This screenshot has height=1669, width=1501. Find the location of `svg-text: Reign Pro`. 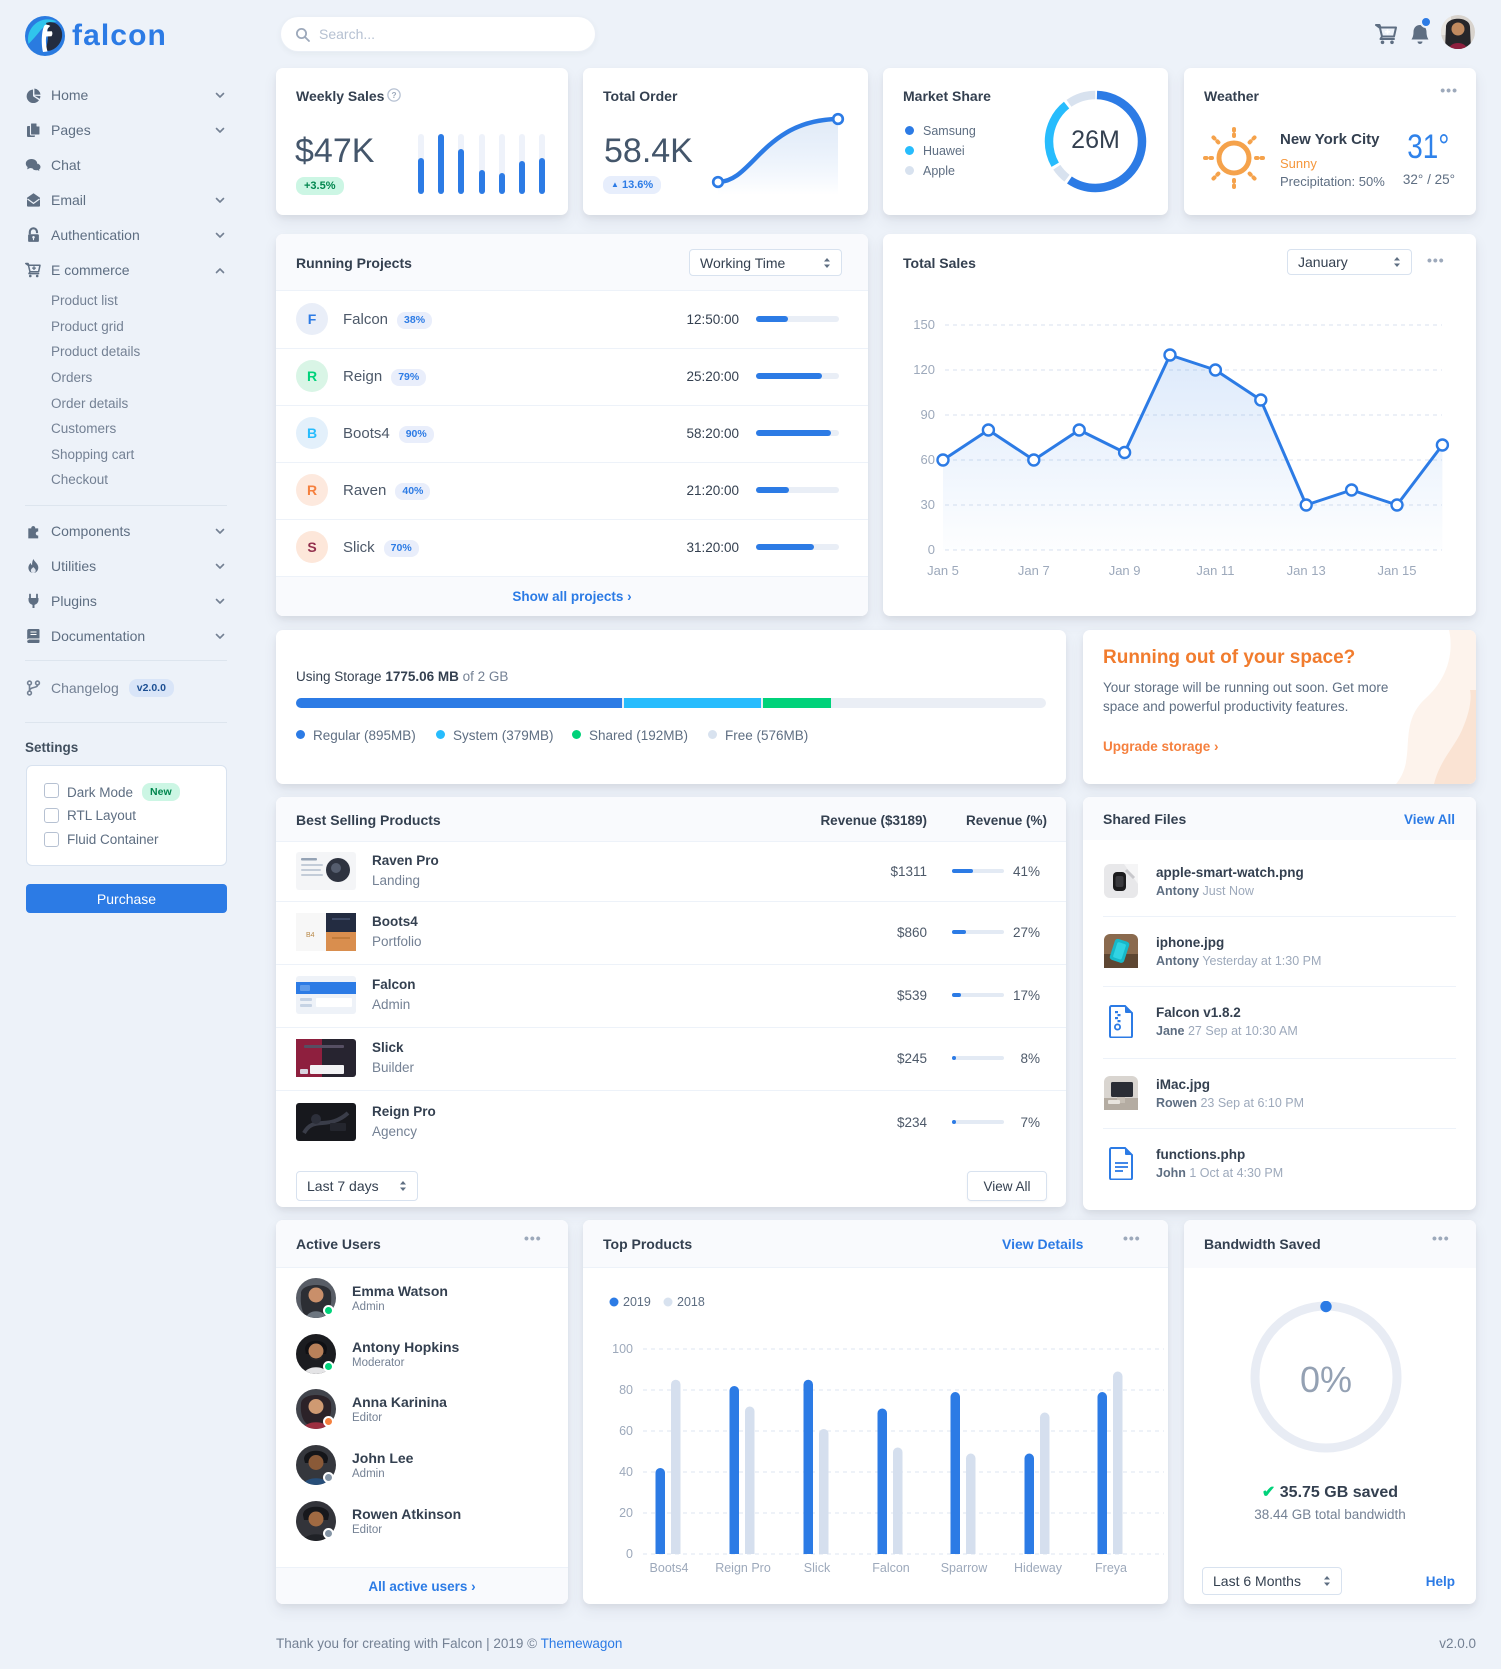

svg-text: Reign Pro is located at coordinates (743, 1568).